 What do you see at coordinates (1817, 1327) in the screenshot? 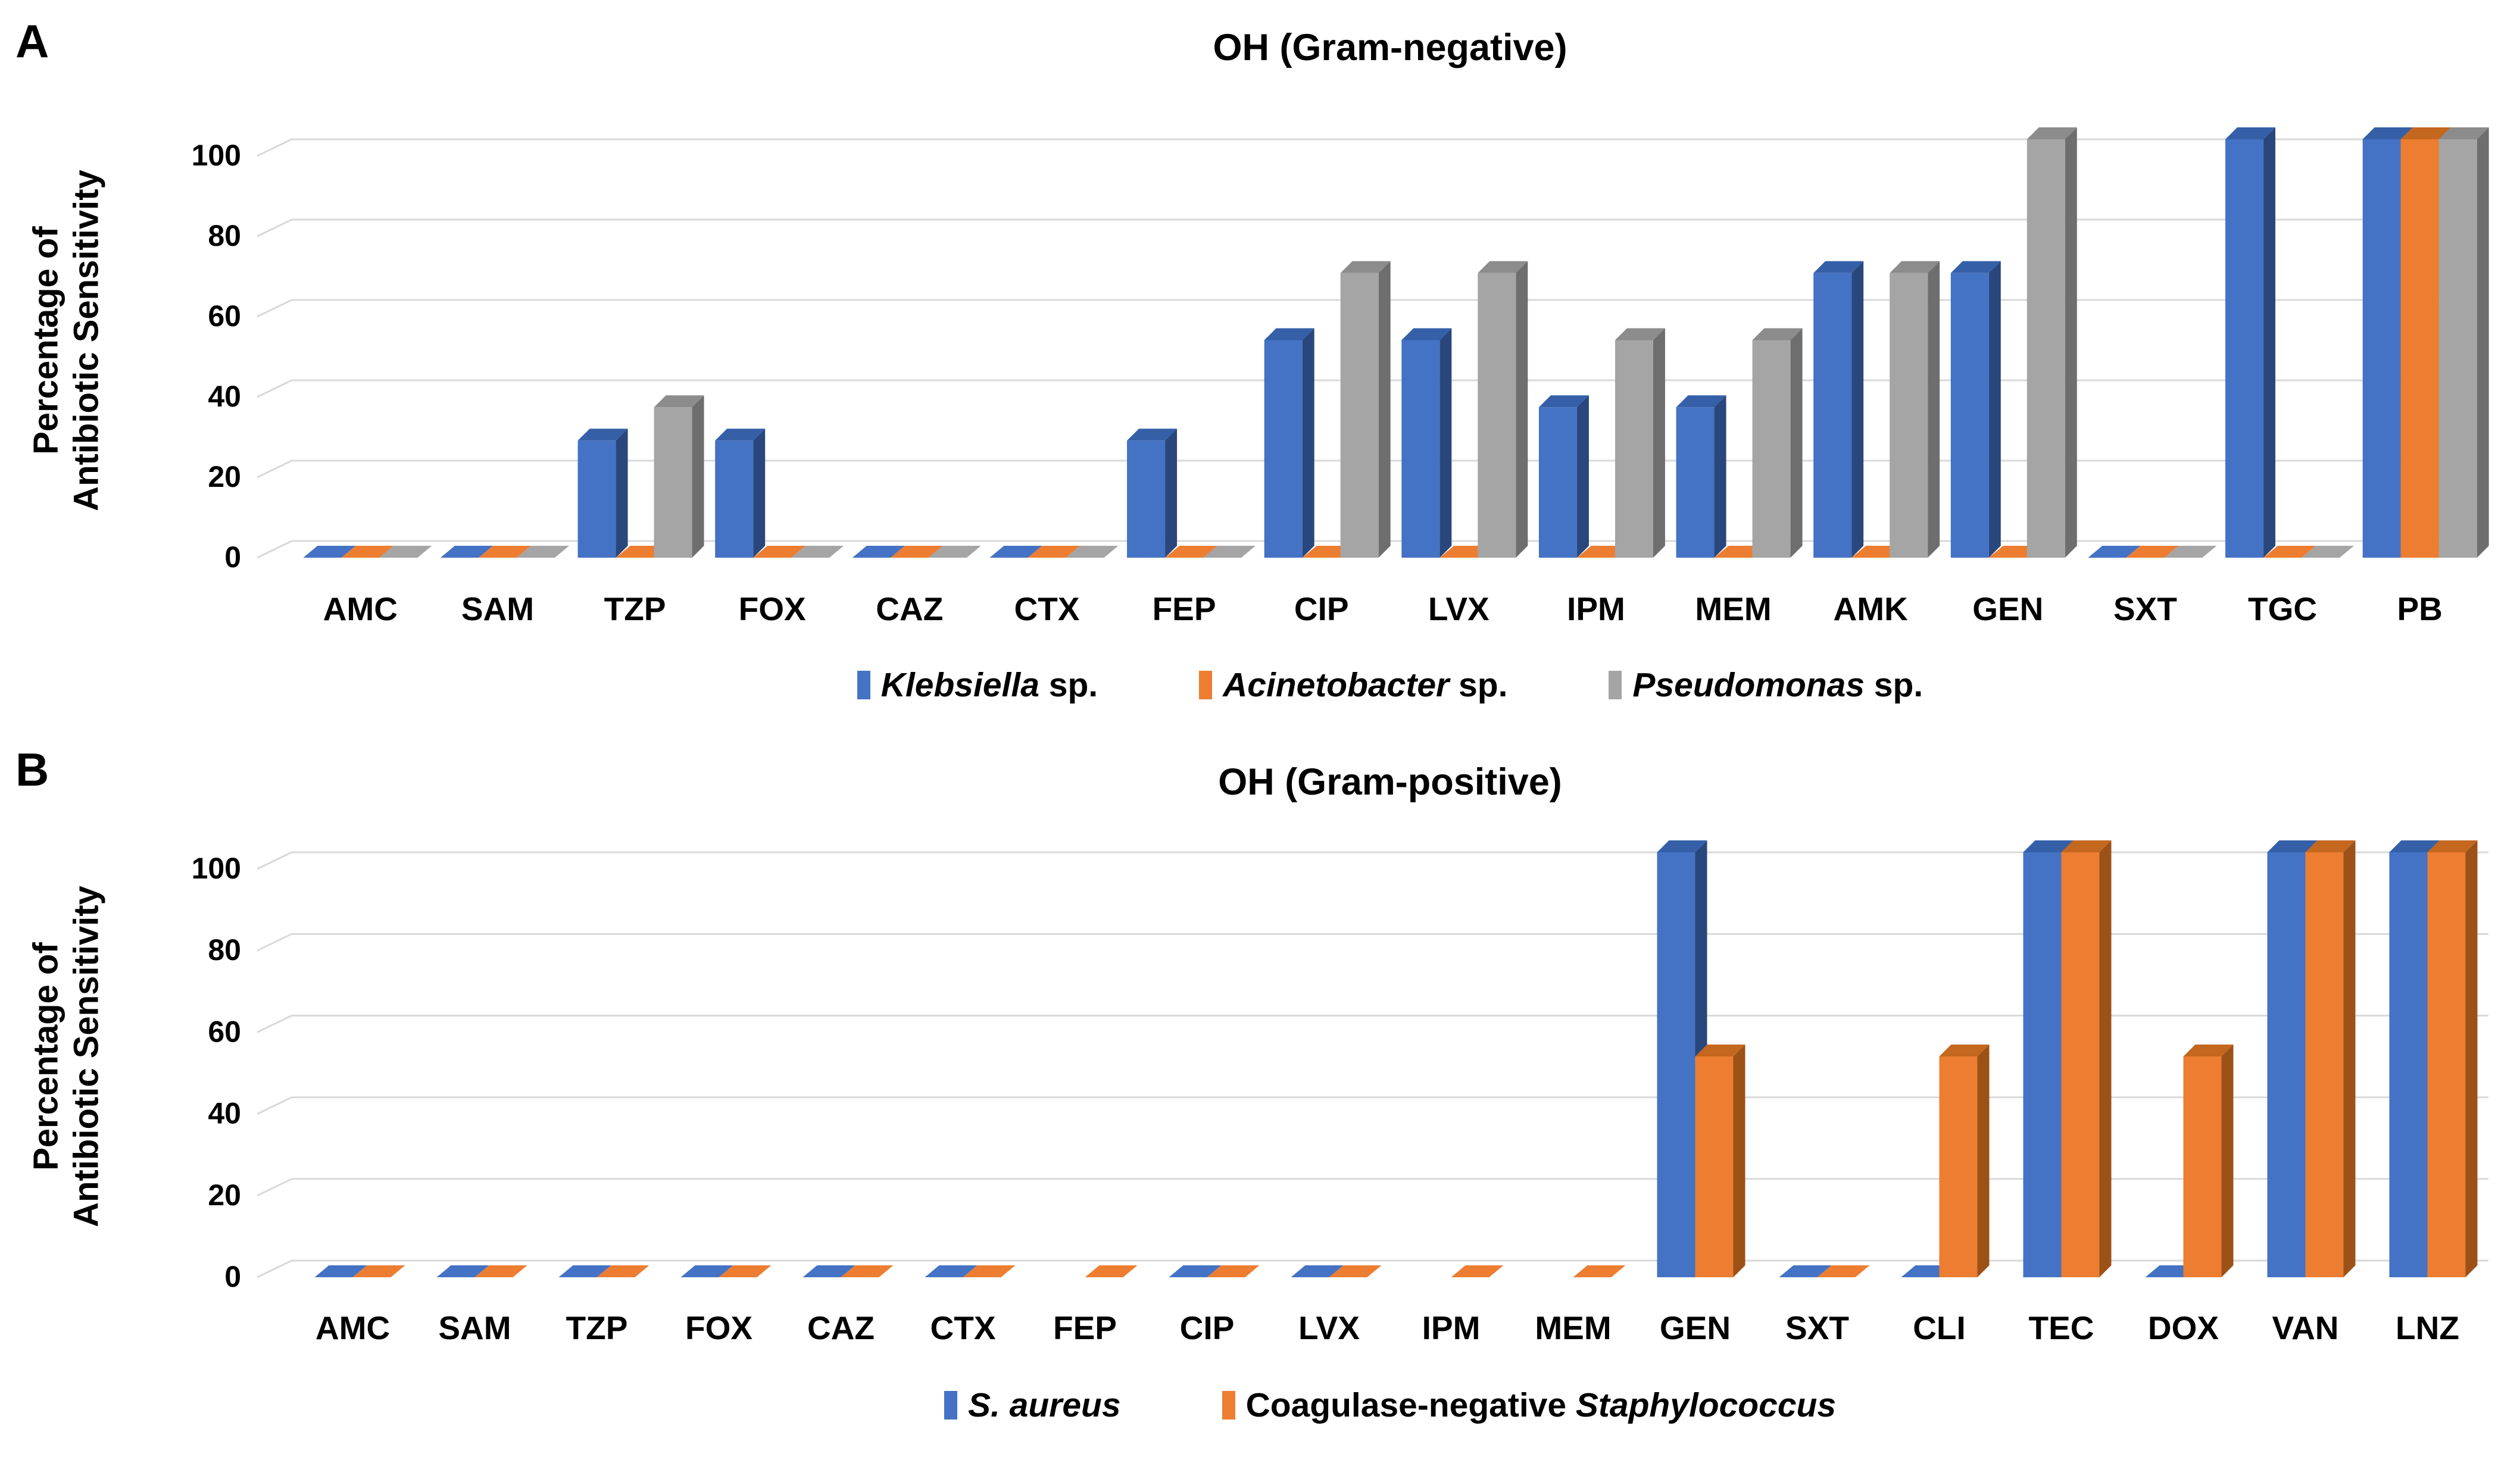
I see `category-label: SXT` at bounding box center [1817, 1327].